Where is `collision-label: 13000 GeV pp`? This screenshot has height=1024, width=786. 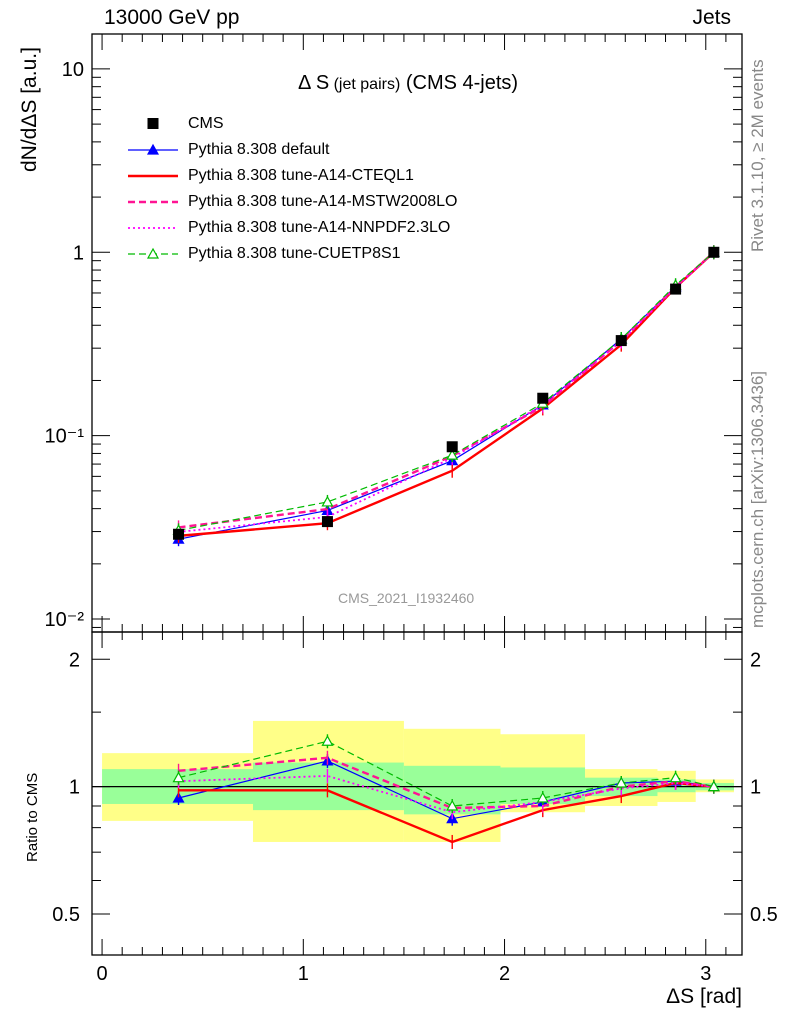
collision-label: 13000 GeV pp is located at coordinates (172, 17).